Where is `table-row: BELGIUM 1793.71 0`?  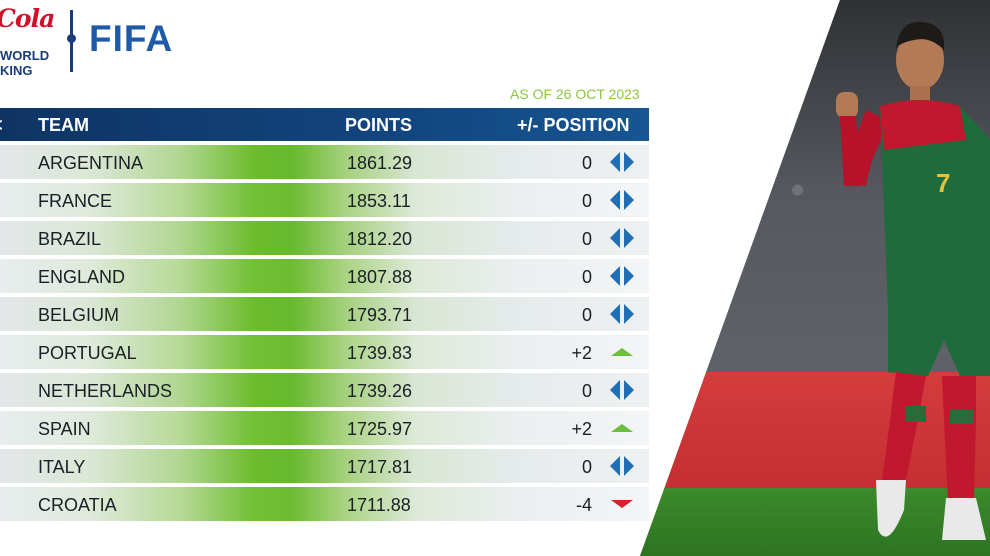 table-row: BELGIUM 1793.71 0 is located at coordinates (324, 314).